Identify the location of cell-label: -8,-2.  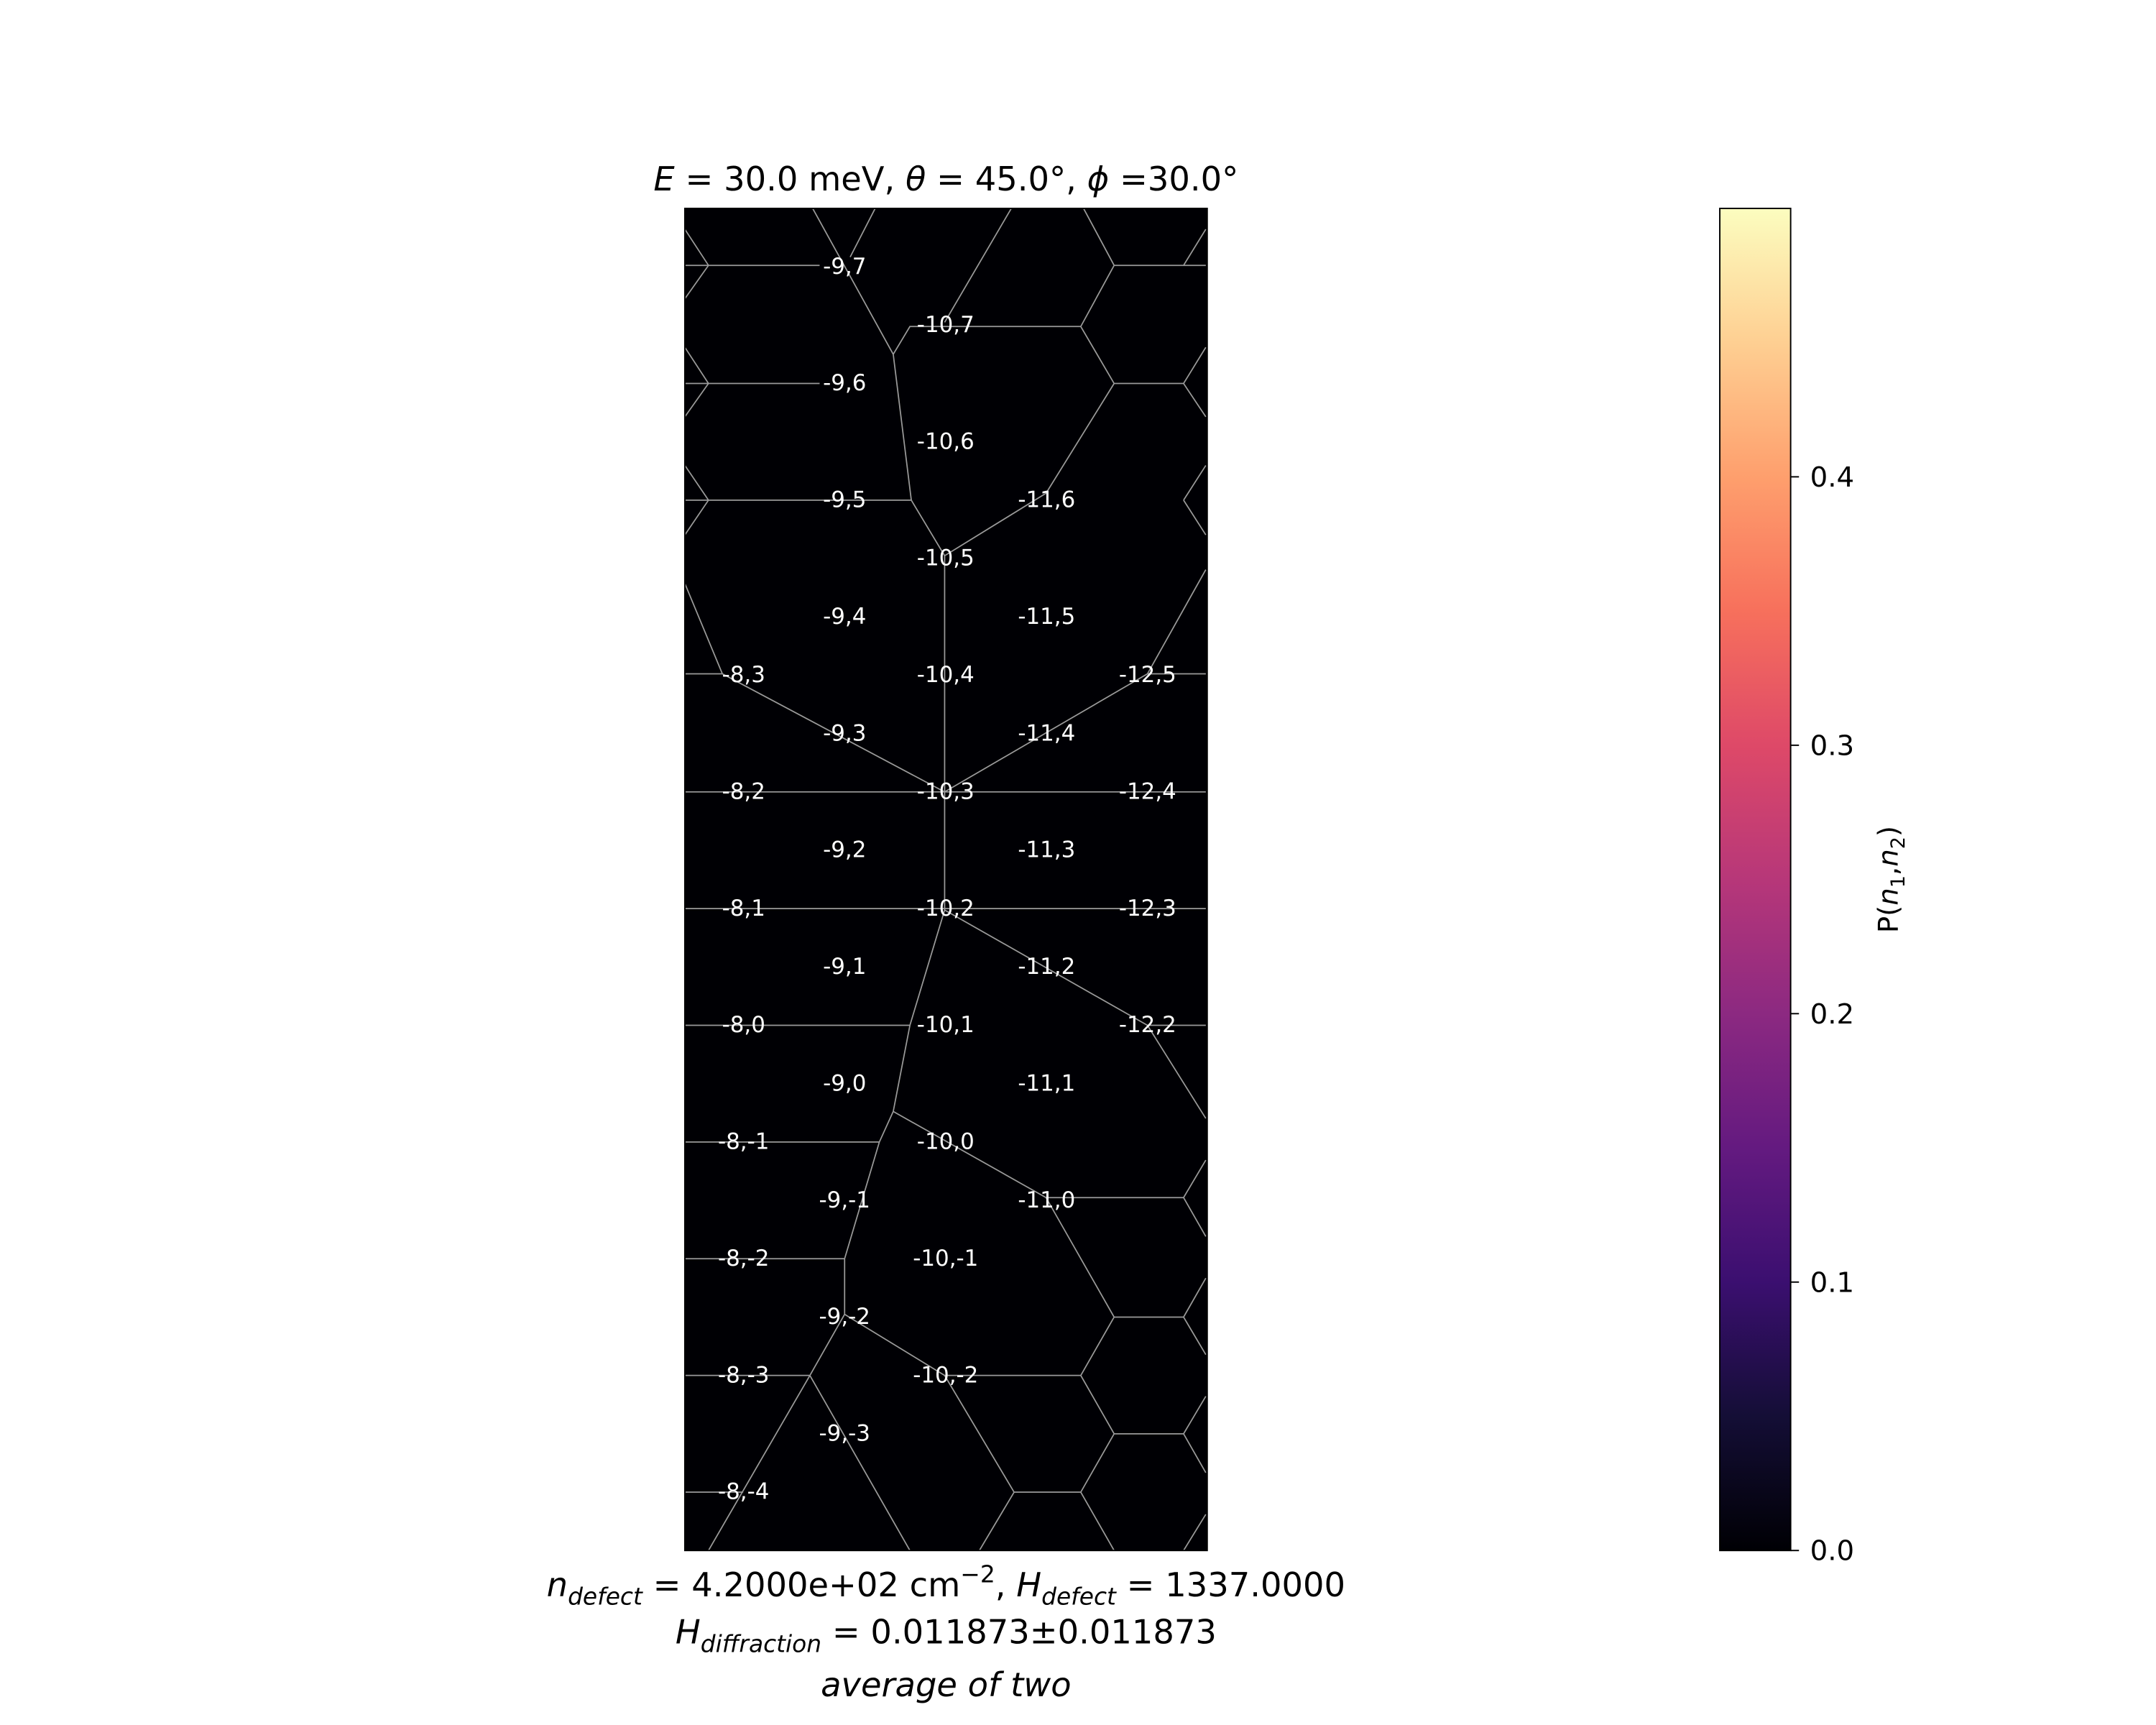
(744, 1258).